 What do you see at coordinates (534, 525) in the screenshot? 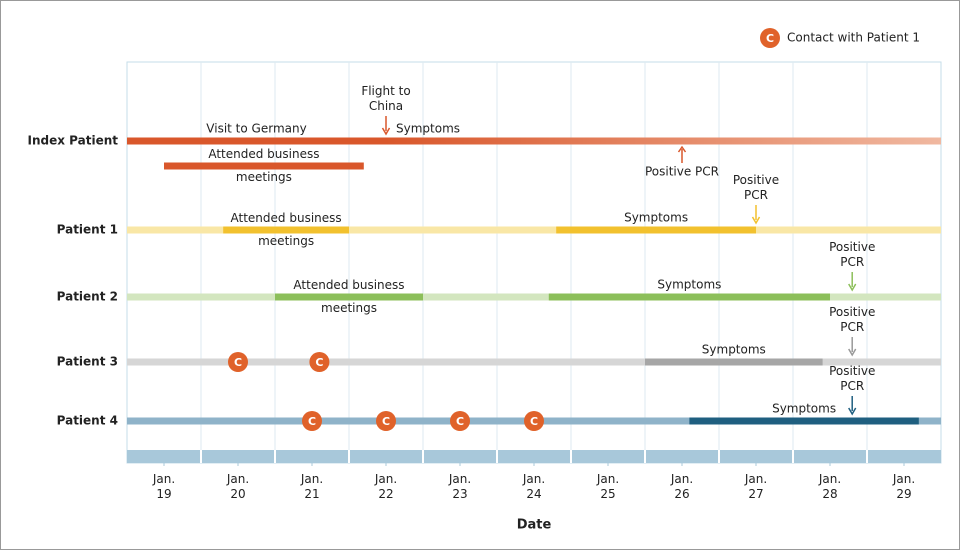
I see `x-axis-title: Date` at bounding box center [534, 525].